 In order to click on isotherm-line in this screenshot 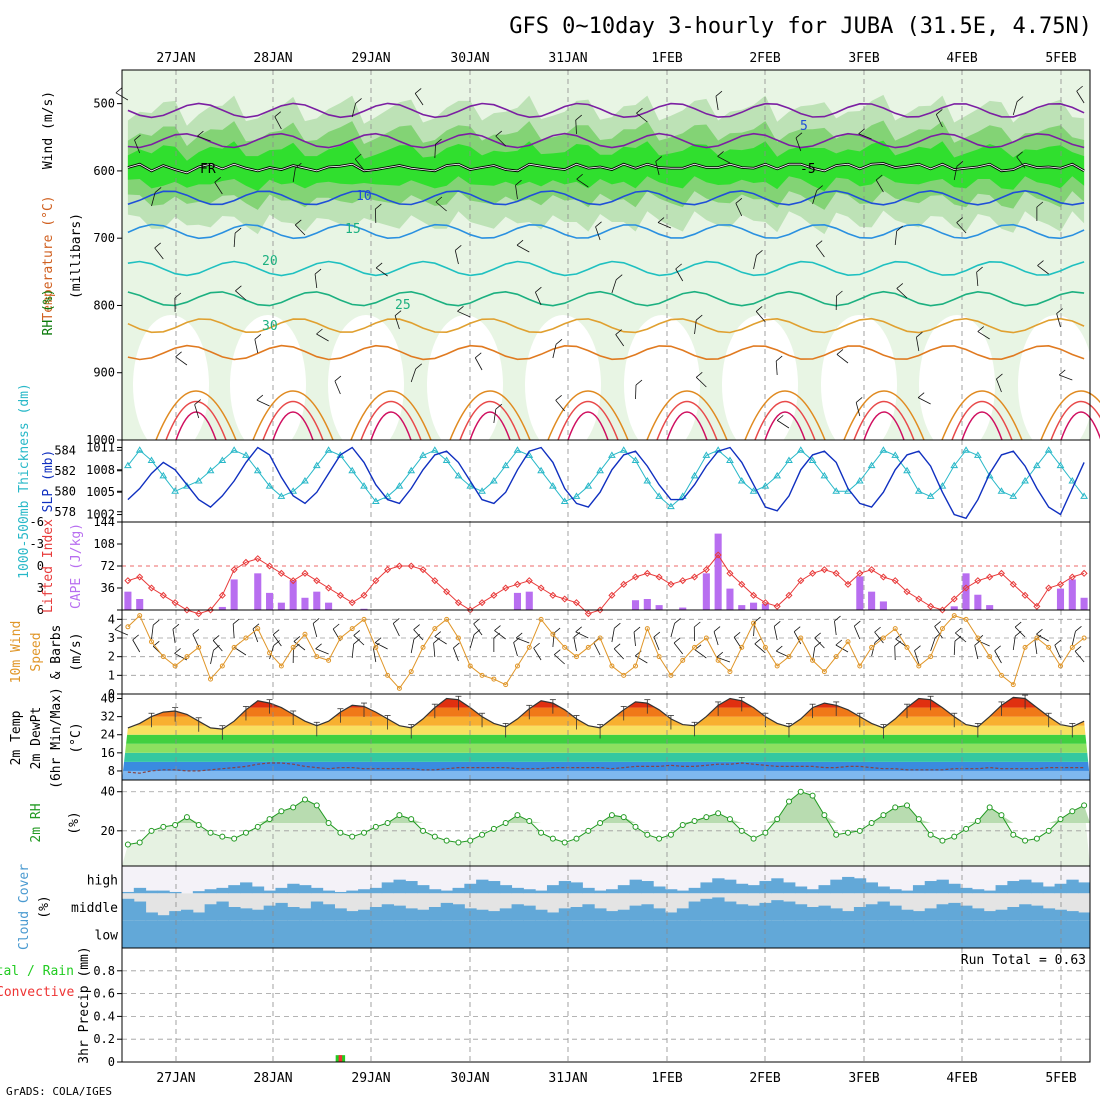, I will do `click(606, 325)`.